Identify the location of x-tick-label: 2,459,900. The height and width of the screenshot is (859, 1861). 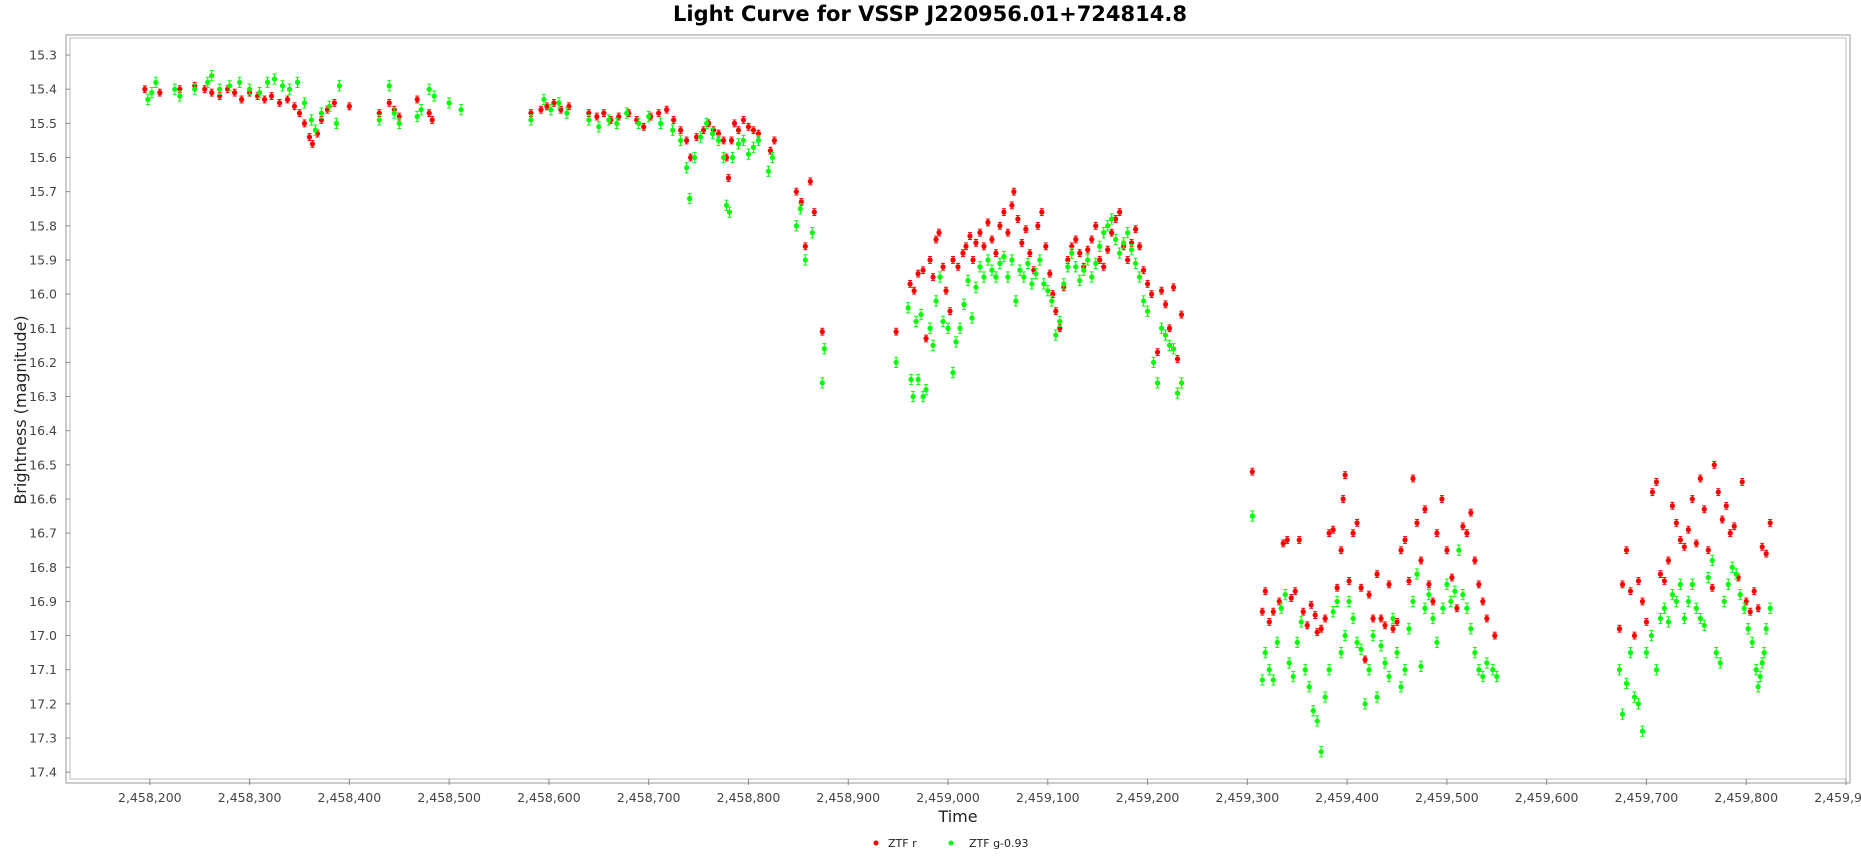
(1837, 797).